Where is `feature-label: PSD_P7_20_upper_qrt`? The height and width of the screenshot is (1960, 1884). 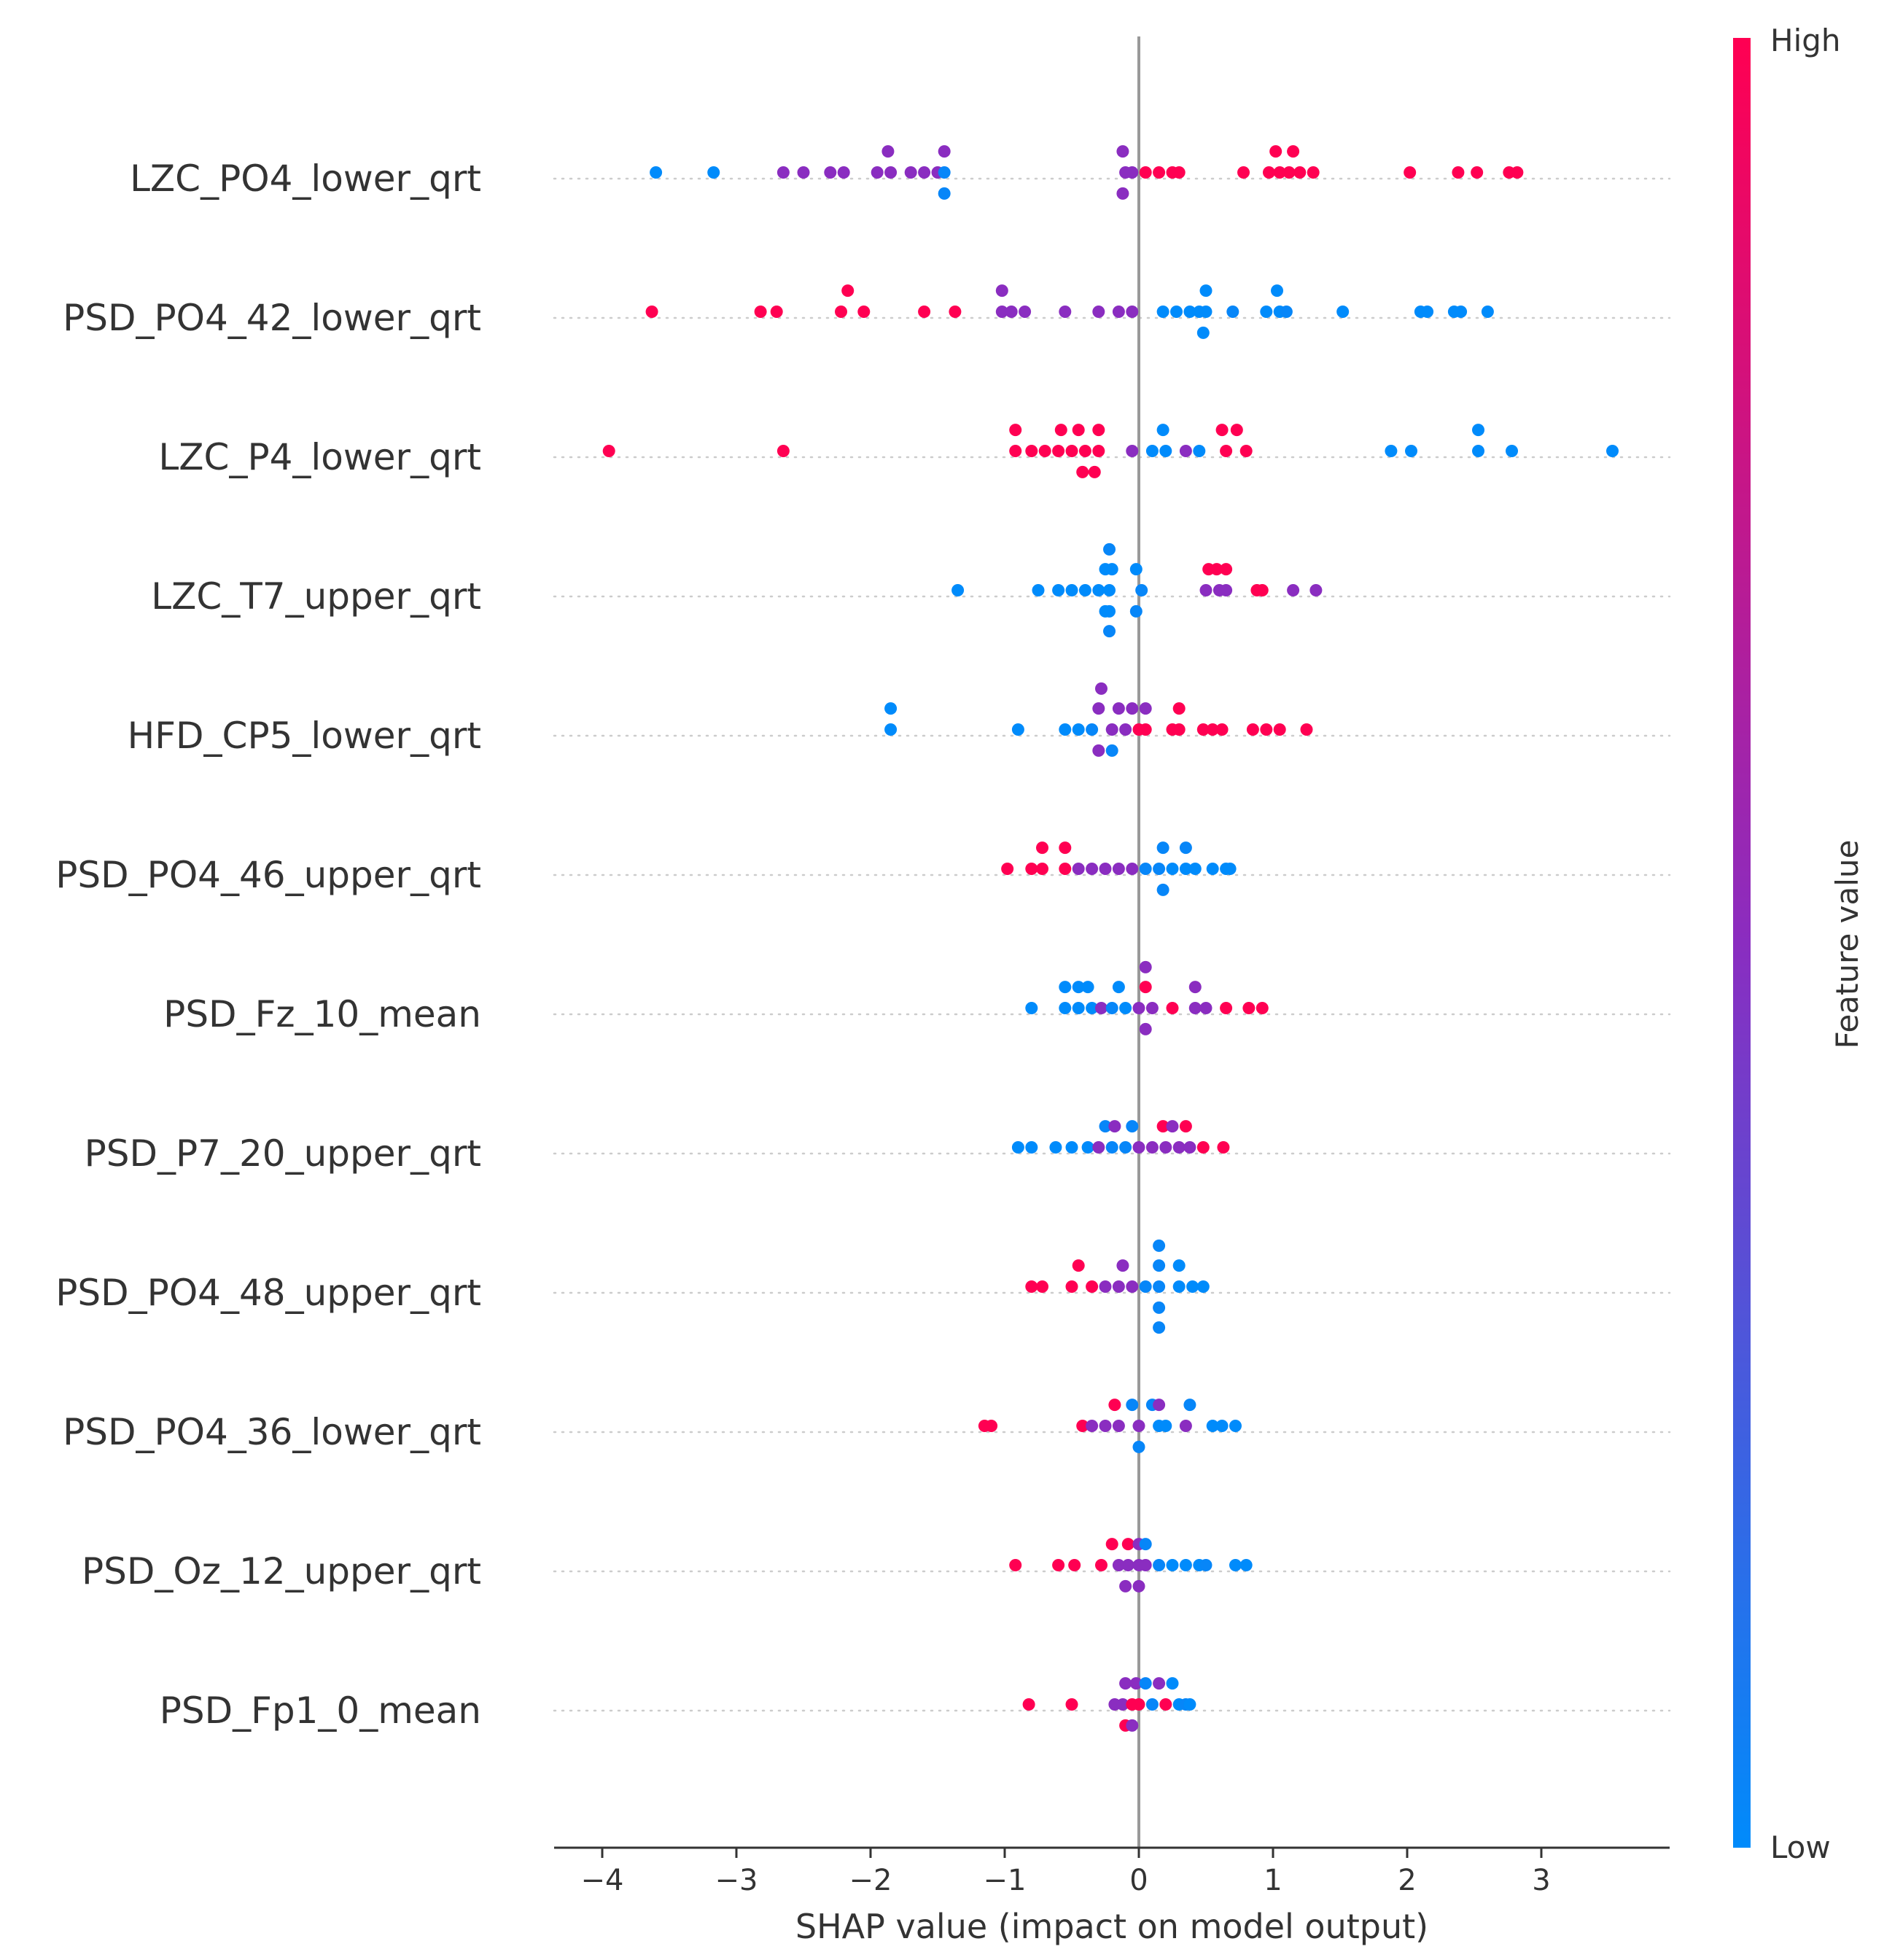
feature-label: PSD_P7_20_upper_qrt is located at coordinates (283, 1153).